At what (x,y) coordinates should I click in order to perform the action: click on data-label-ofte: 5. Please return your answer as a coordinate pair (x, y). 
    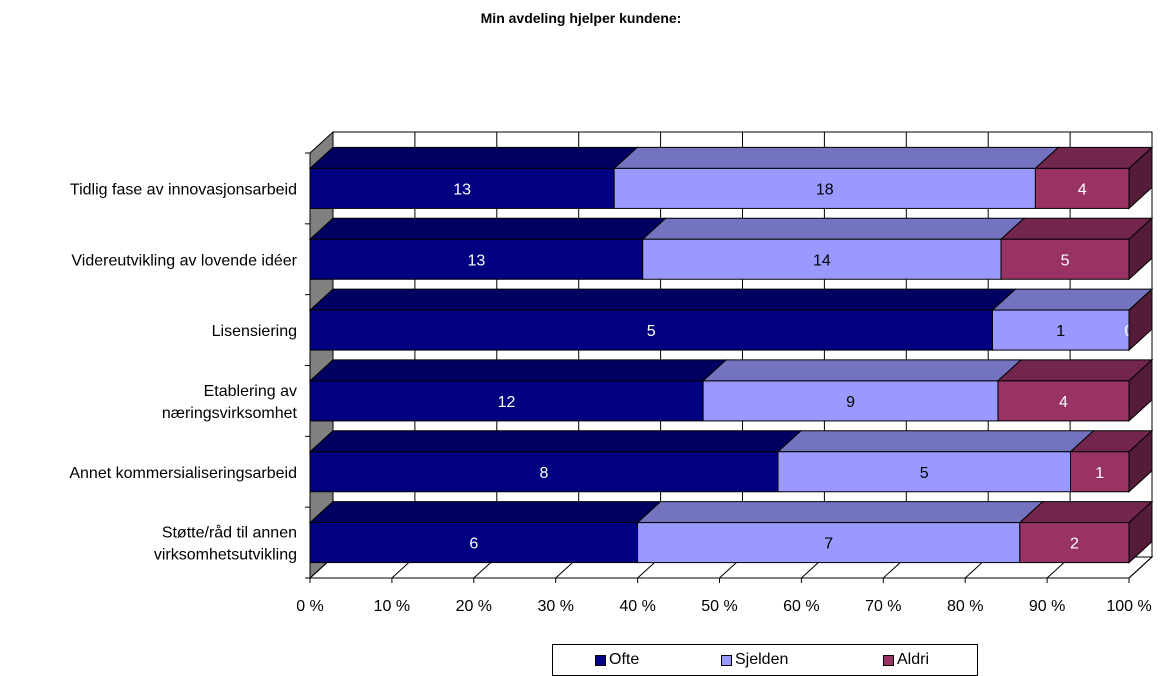
    Looking at the image, I should click on (651, 331).